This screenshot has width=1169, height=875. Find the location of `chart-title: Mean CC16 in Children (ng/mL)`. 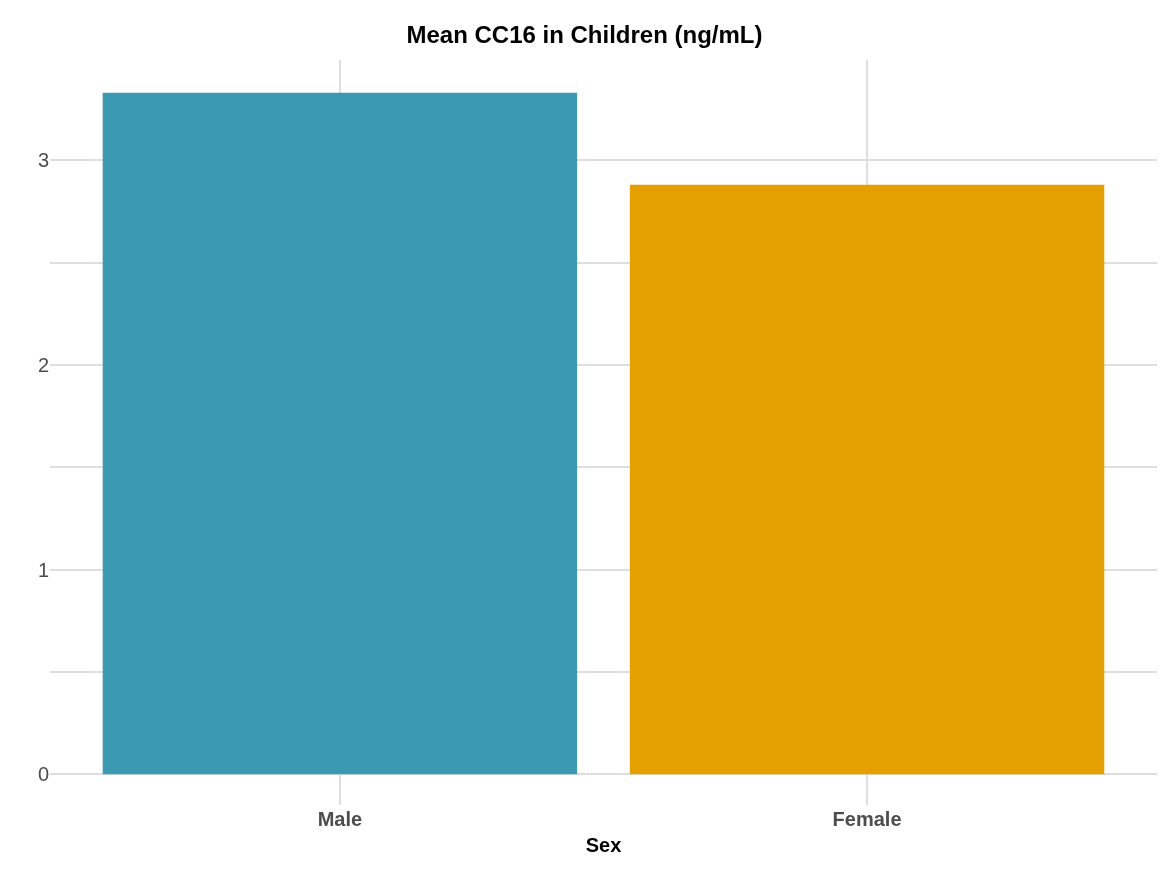

chart-title: Mean CC16 in Children (ng/mL) is located at coordinates (584, 35).